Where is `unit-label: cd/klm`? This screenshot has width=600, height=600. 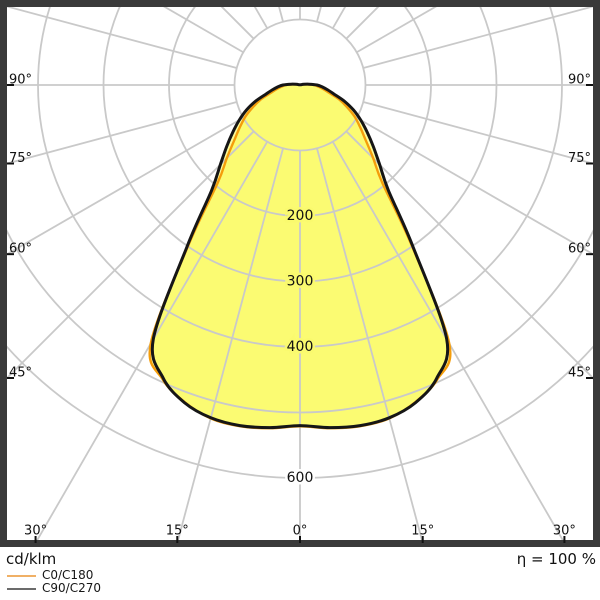 unit-label: cd/klm is located at coordinates (31, 559).